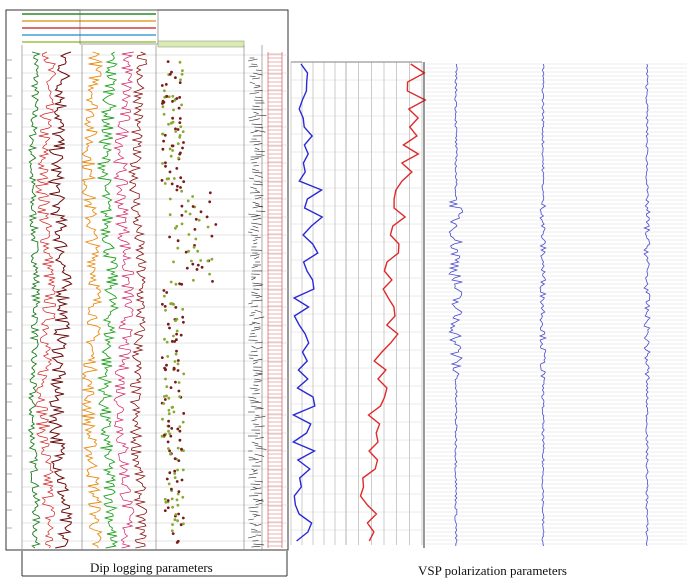  Describe the element at coordinates (307, 302) in the screenshot. I see `vsp-curve-left` at that location.